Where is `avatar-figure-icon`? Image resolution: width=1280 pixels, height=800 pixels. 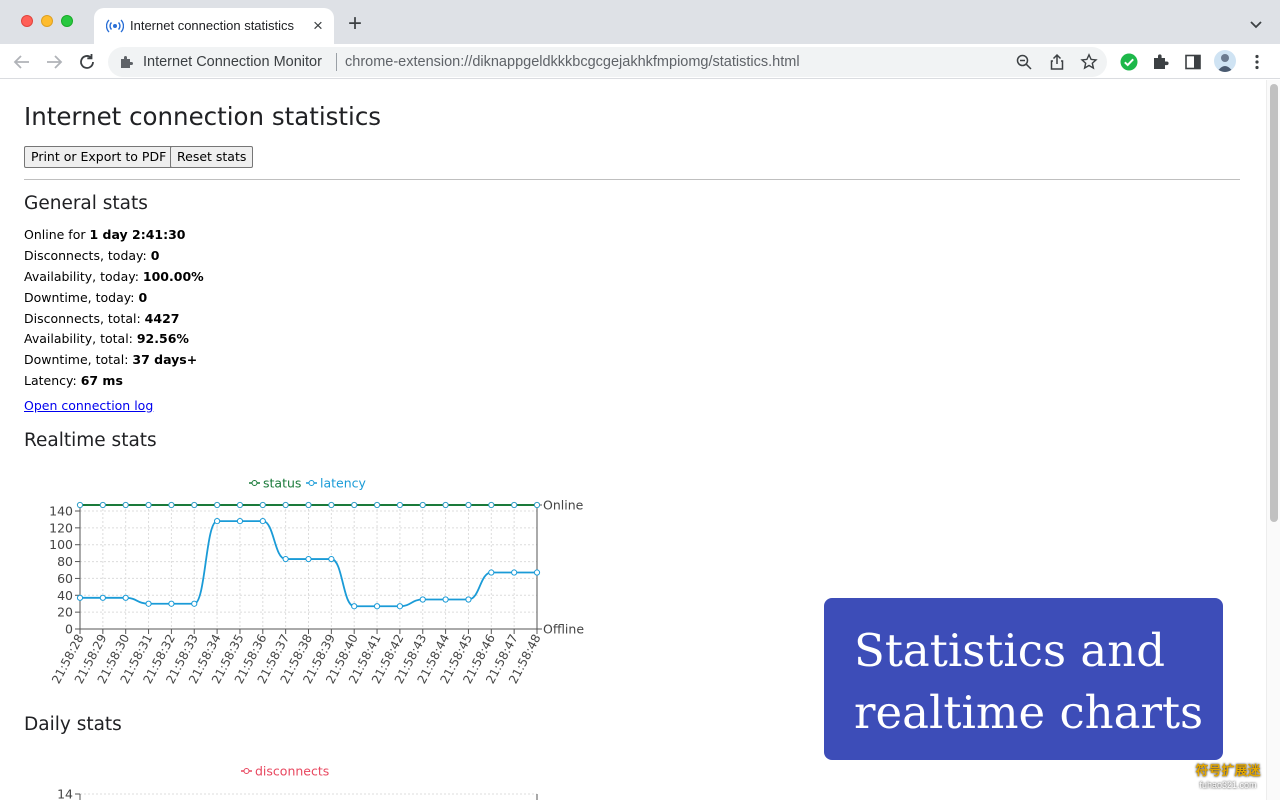
avatar-figure-icon is located at coordinates (1225, 63).